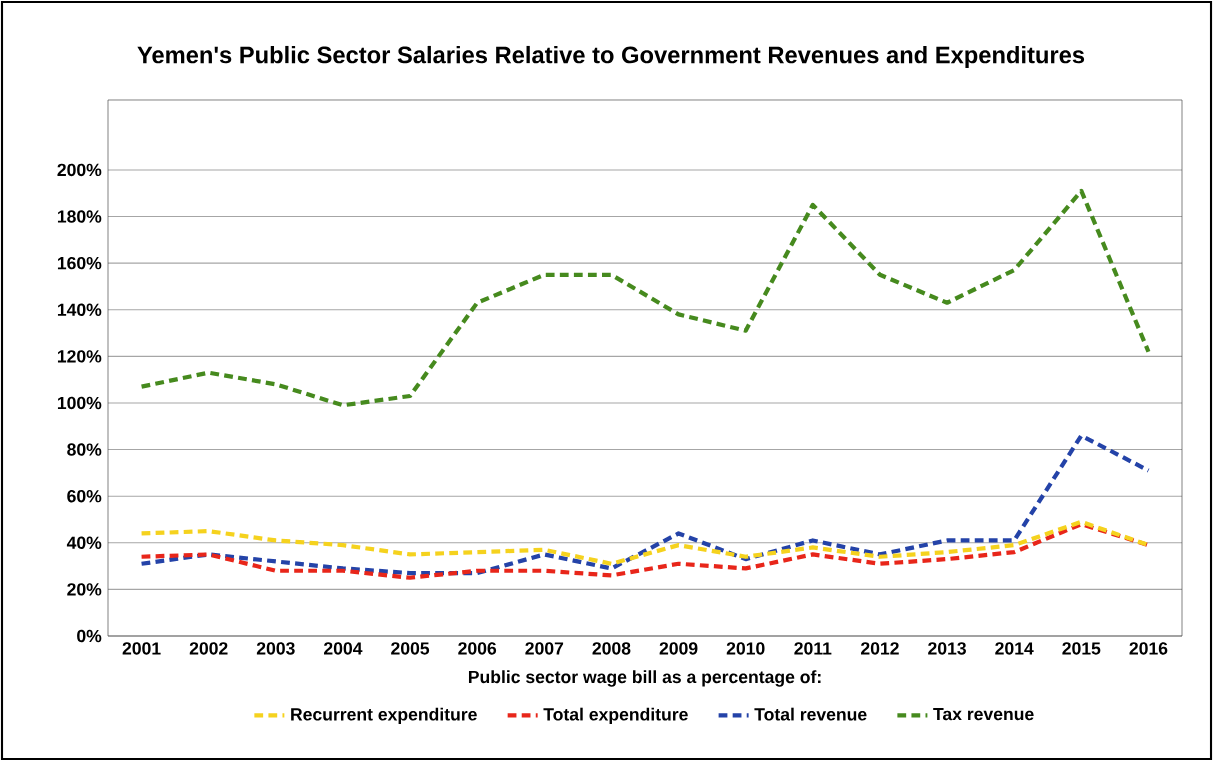 This screenshot has height=761, width=1213. Describe the element at coordinates (275, 648) in the screenshot. I see `x-tick-label: 2003` at that location.